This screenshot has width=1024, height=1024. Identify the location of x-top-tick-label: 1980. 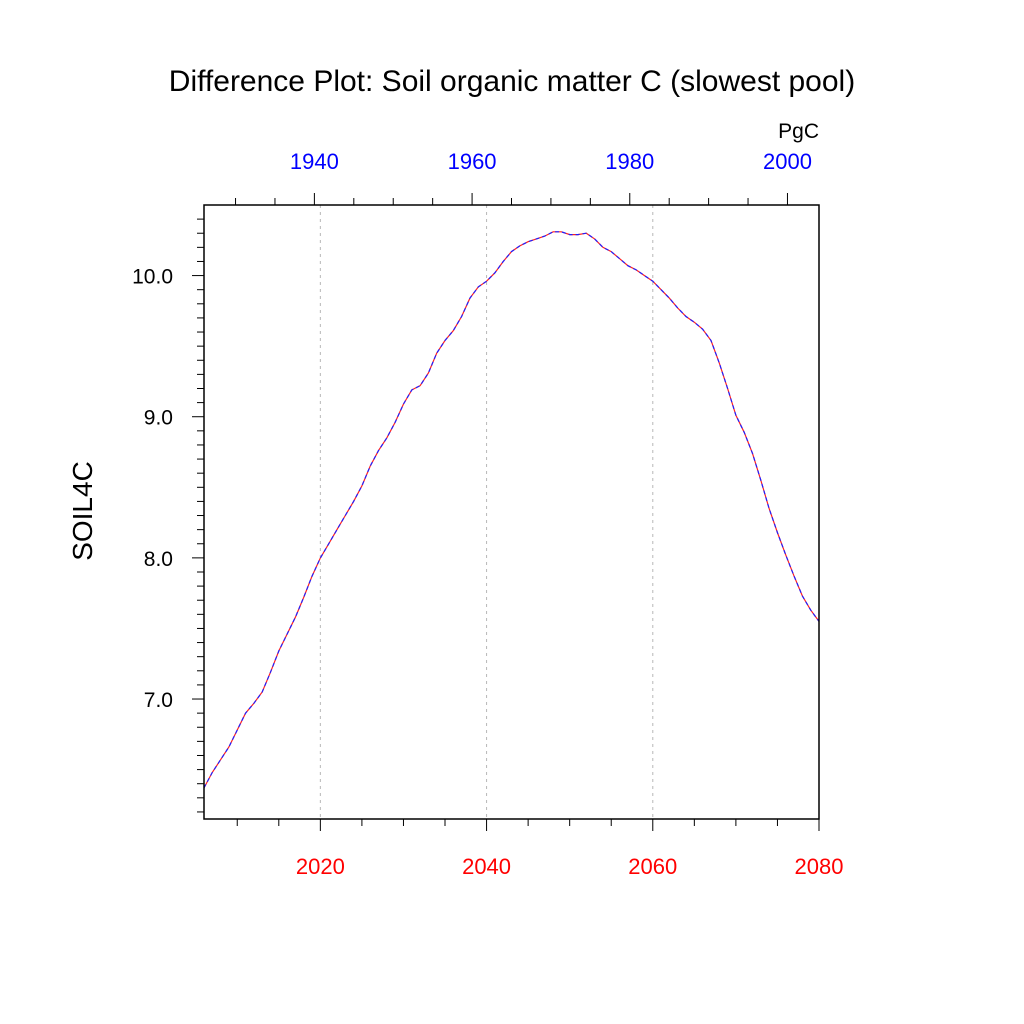
(629, 161).